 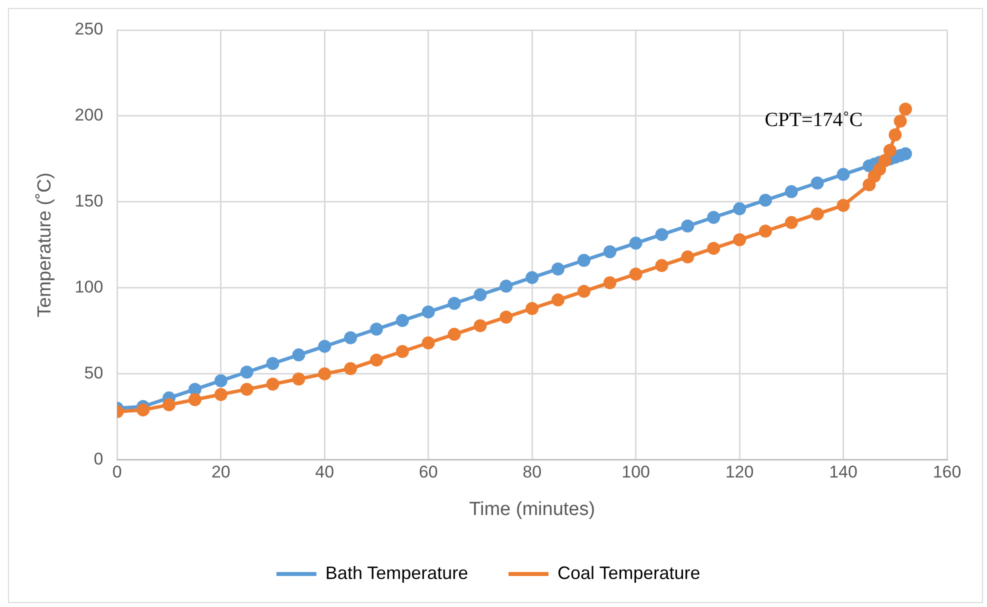 I want to click on x-tick-label: 60, so click(x=428, y=472).